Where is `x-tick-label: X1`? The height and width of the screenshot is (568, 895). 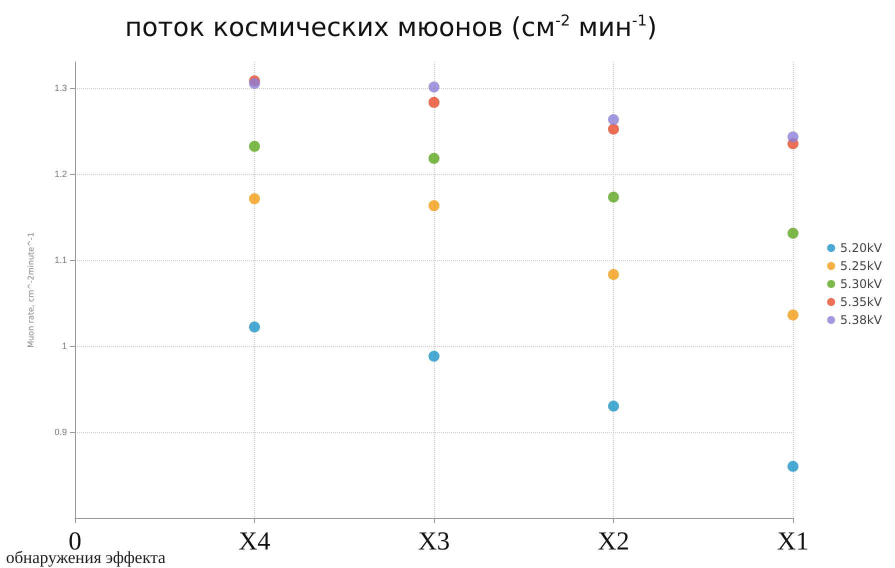
x-tick-label: X1 is located at coordinates (793, 541).